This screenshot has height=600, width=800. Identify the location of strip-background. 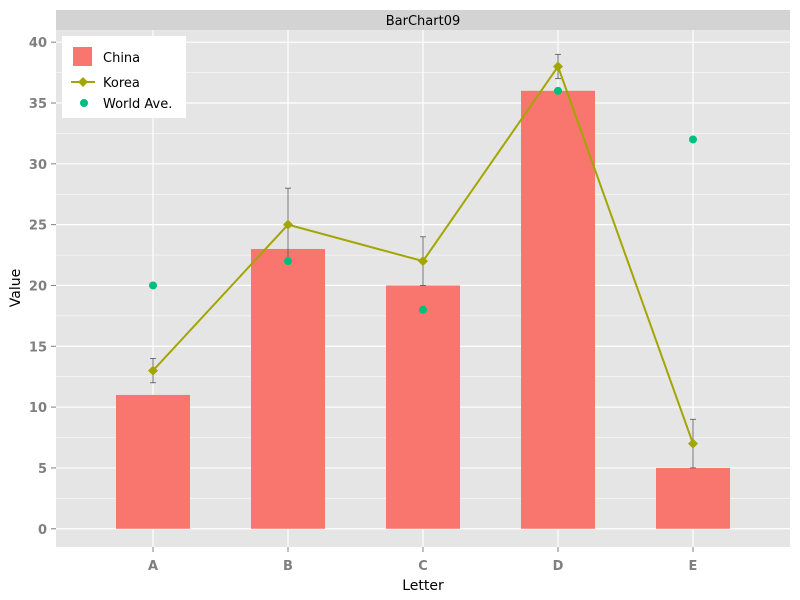
(423, 20).